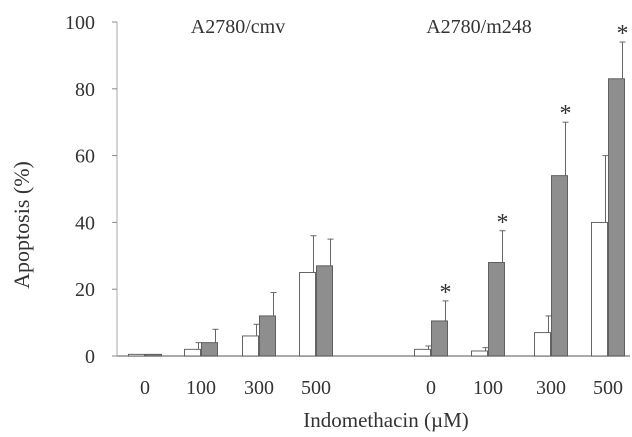  I want to click on x-tick-label-g2-0: 0, so click(431, 388).